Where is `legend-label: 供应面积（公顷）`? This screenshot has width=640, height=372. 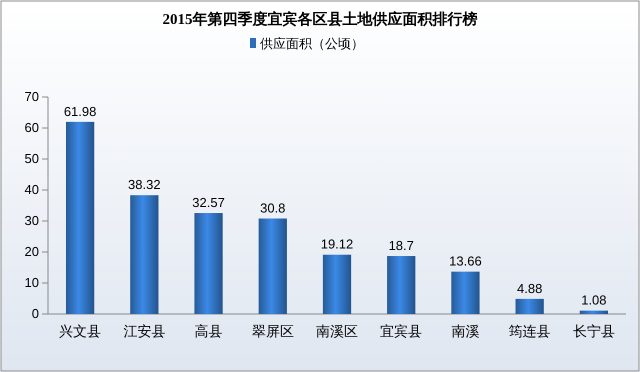
legend-label: 供应面积（公顷） is located at coordinates (312, 44).